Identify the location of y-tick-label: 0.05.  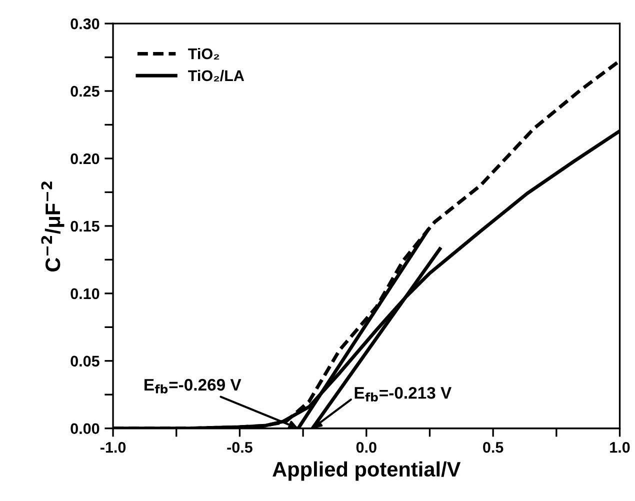
(85, 361).